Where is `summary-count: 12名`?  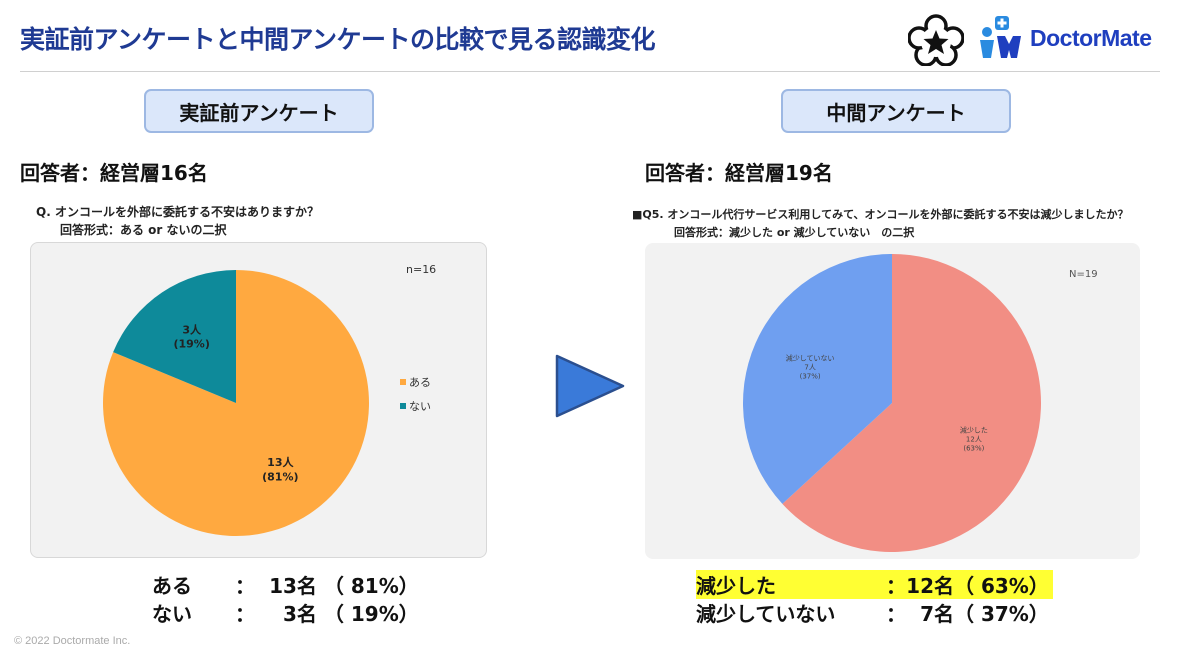 summary-count: 12名 is located at coordinates (930, 586).